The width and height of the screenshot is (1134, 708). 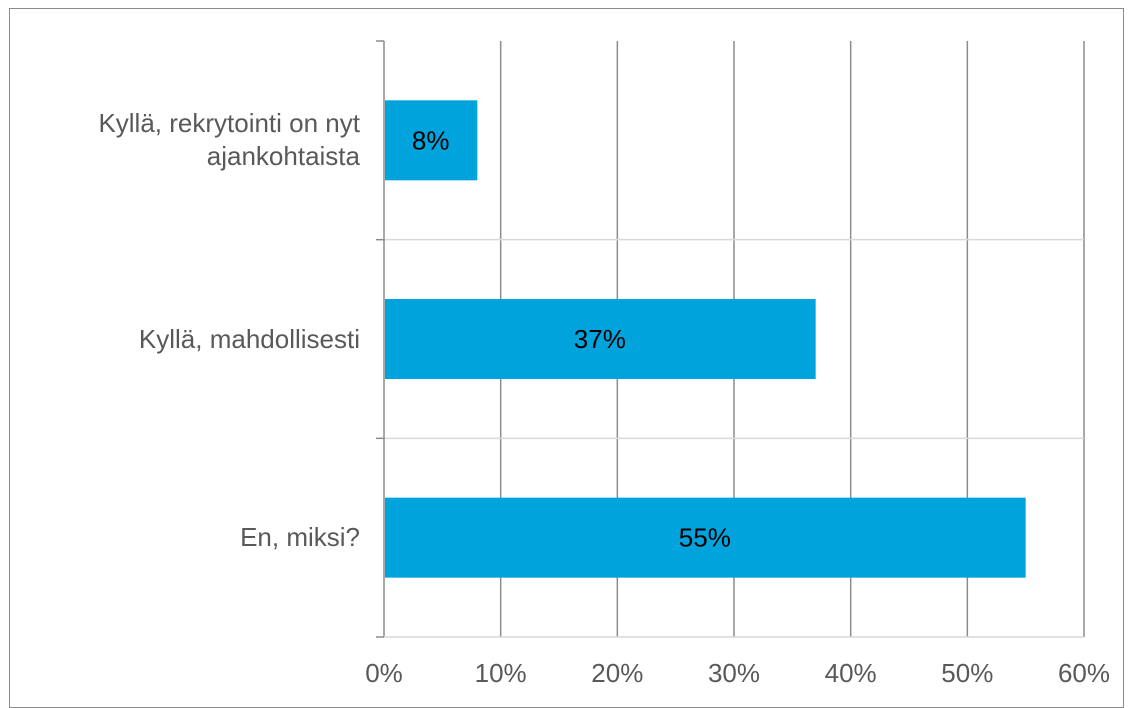 What do you see at coordinates (501, 673) in the screenshot?
I see `x-tick-label-1: 10%` at bounding box center [501, 673].